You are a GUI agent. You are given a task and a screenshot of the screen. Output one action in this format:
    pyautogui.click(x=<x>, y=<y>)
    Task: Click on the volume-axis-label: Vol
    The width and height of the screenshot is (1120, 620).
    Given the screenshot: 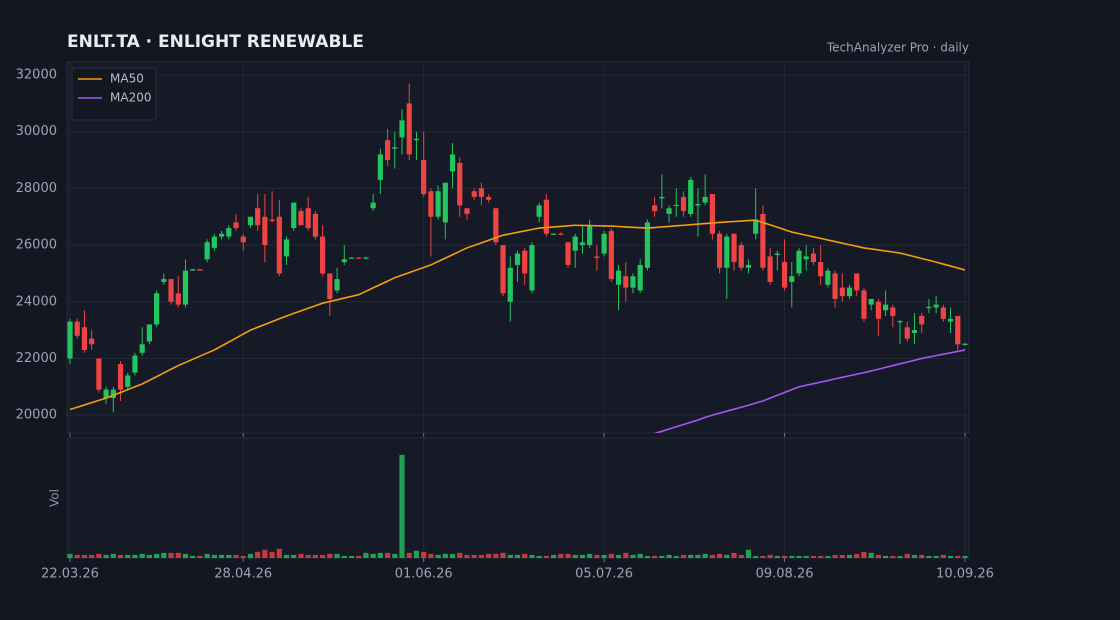 What is the action you would take?
    pyautogui.click(x=55, y=498)
    